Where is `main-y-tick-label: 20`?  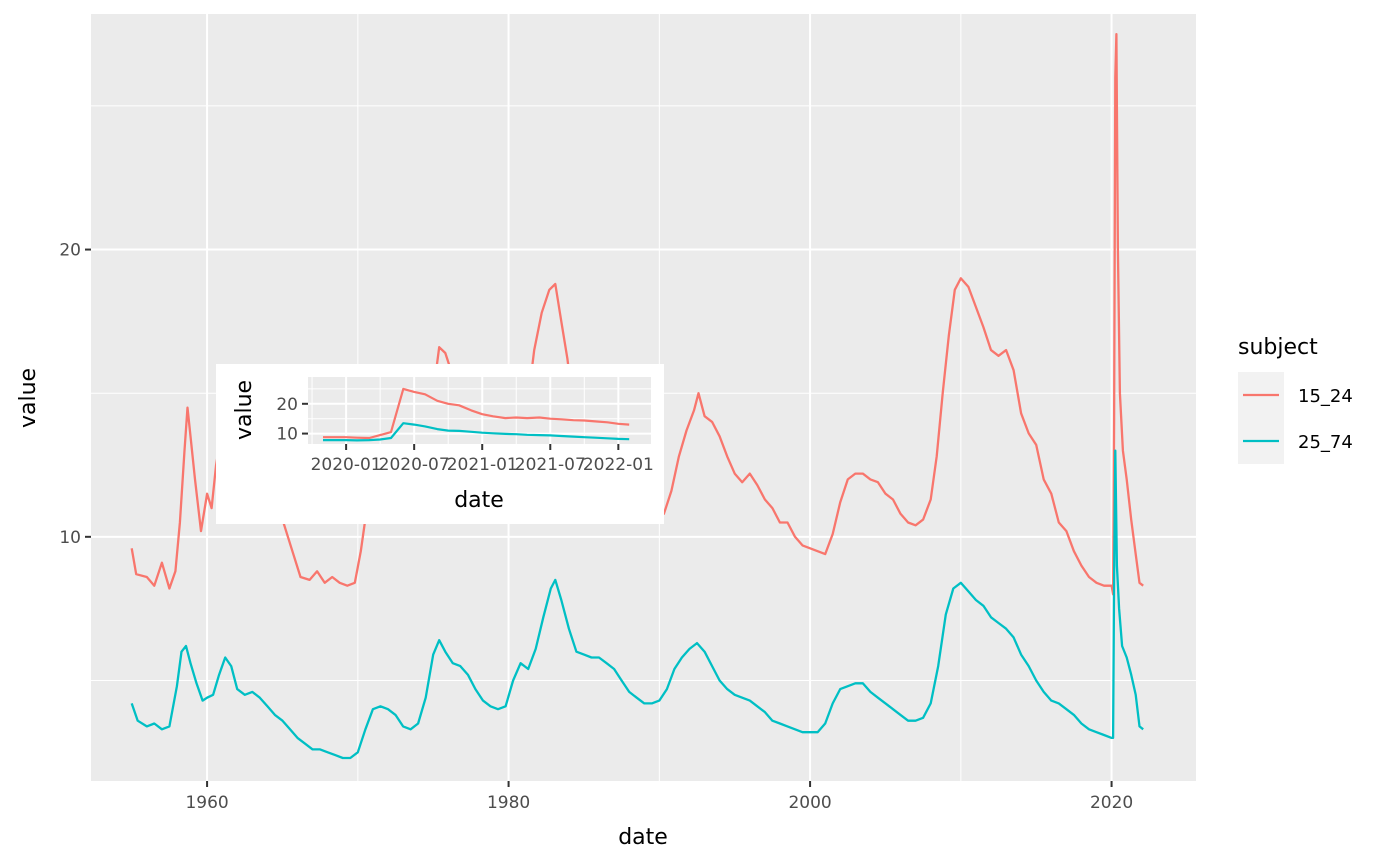 main-y-tick-label: 20 is located at coordinates (70, 251).